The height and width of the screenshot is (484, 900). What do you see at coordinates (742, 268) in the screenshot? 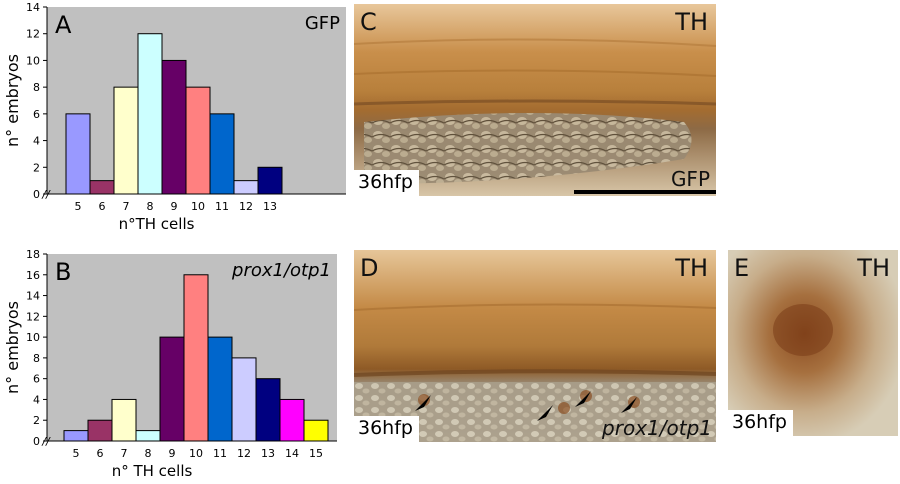
I see `panel-letter-e: E` at bounding box center [742, 268].